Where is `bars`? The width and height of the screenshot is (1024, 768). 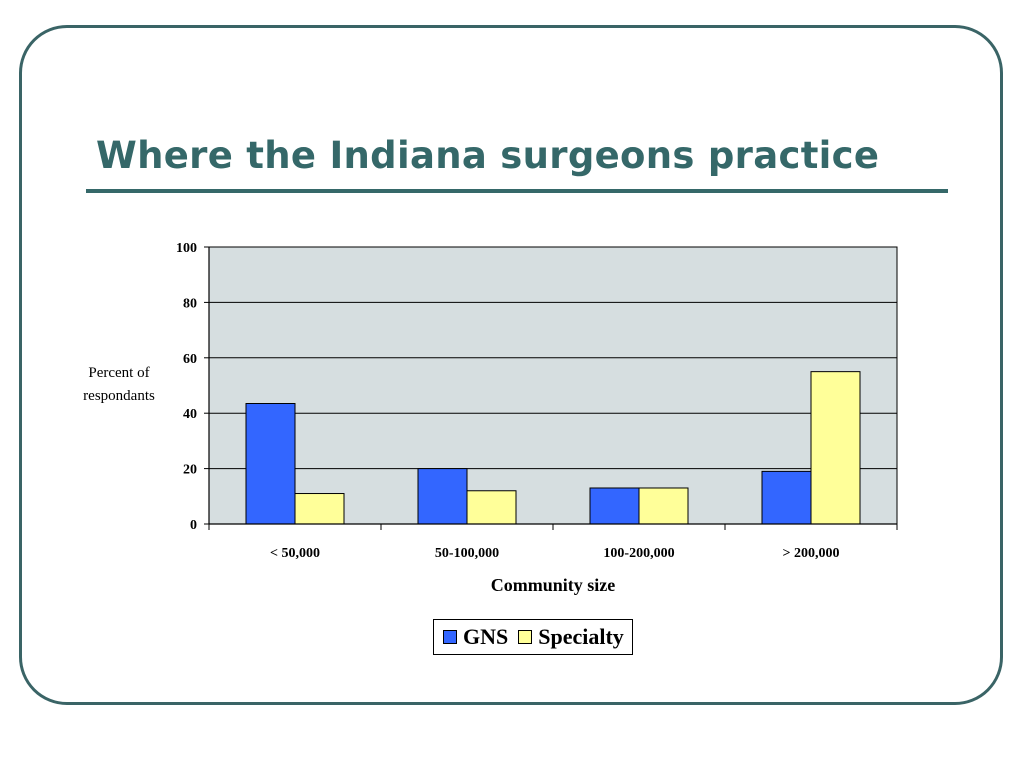 bars is located at coordinates (553, 448).